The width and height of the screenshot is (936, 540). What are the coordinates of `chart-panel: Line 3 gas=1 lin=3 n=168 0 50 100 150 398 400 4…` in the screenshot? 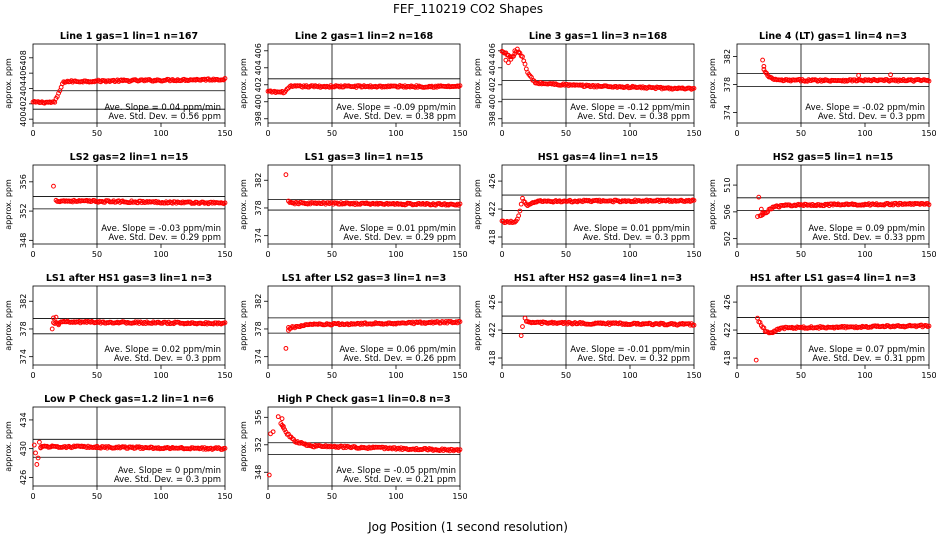 It's located at (587, 84).